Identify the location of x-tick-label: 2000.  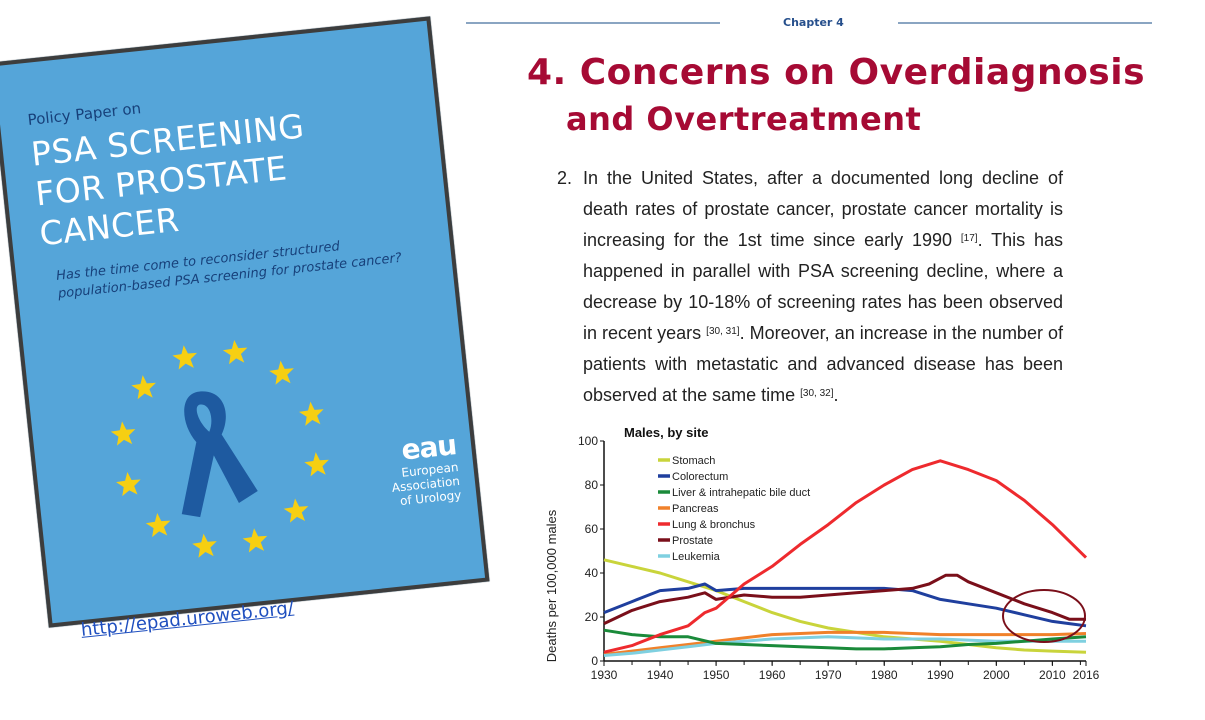
(996, 675).